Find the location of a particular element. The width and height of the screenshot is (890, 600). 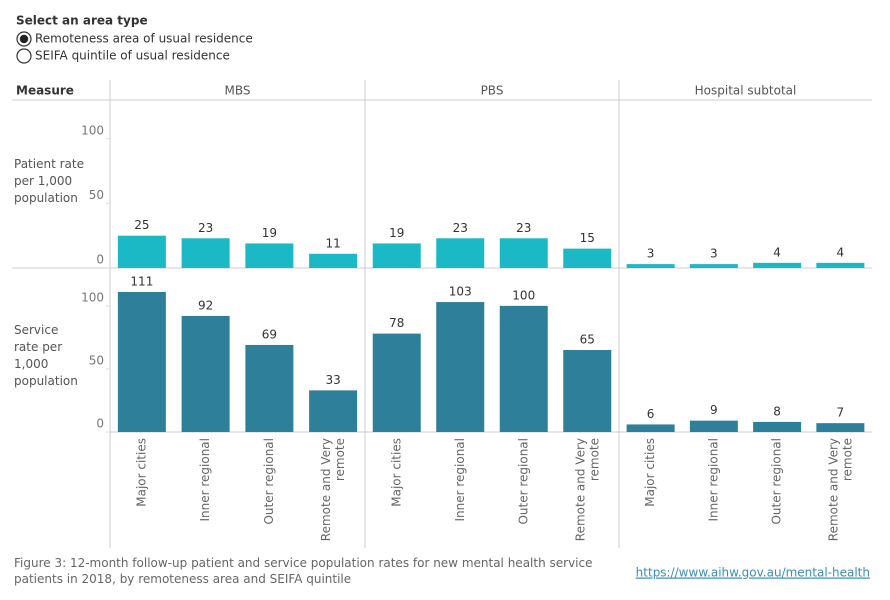

value-label: 11 is located at coordinates (332, 243).